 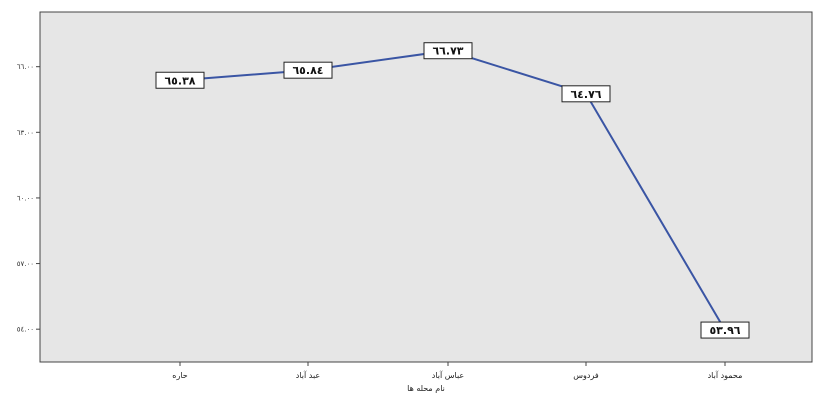 What do you see at coordinates (179, 375) in the screenshot?
I see `x-tick-label: حاره` at bounding box center [179, 375].